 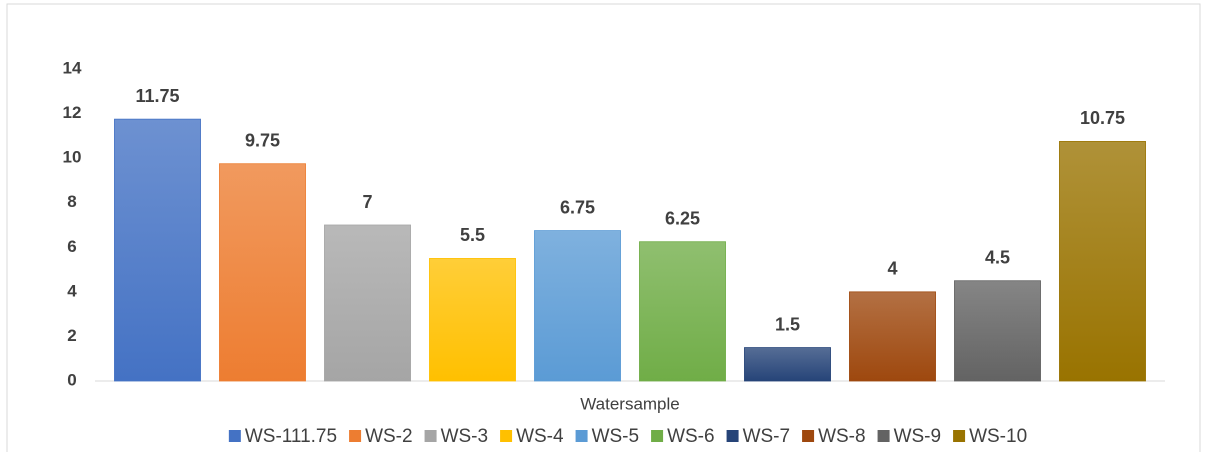 What do you see at coordinates (787, 324) in the screenshot?
I see `data-label: 1.5` at bounding box center [787, 324].